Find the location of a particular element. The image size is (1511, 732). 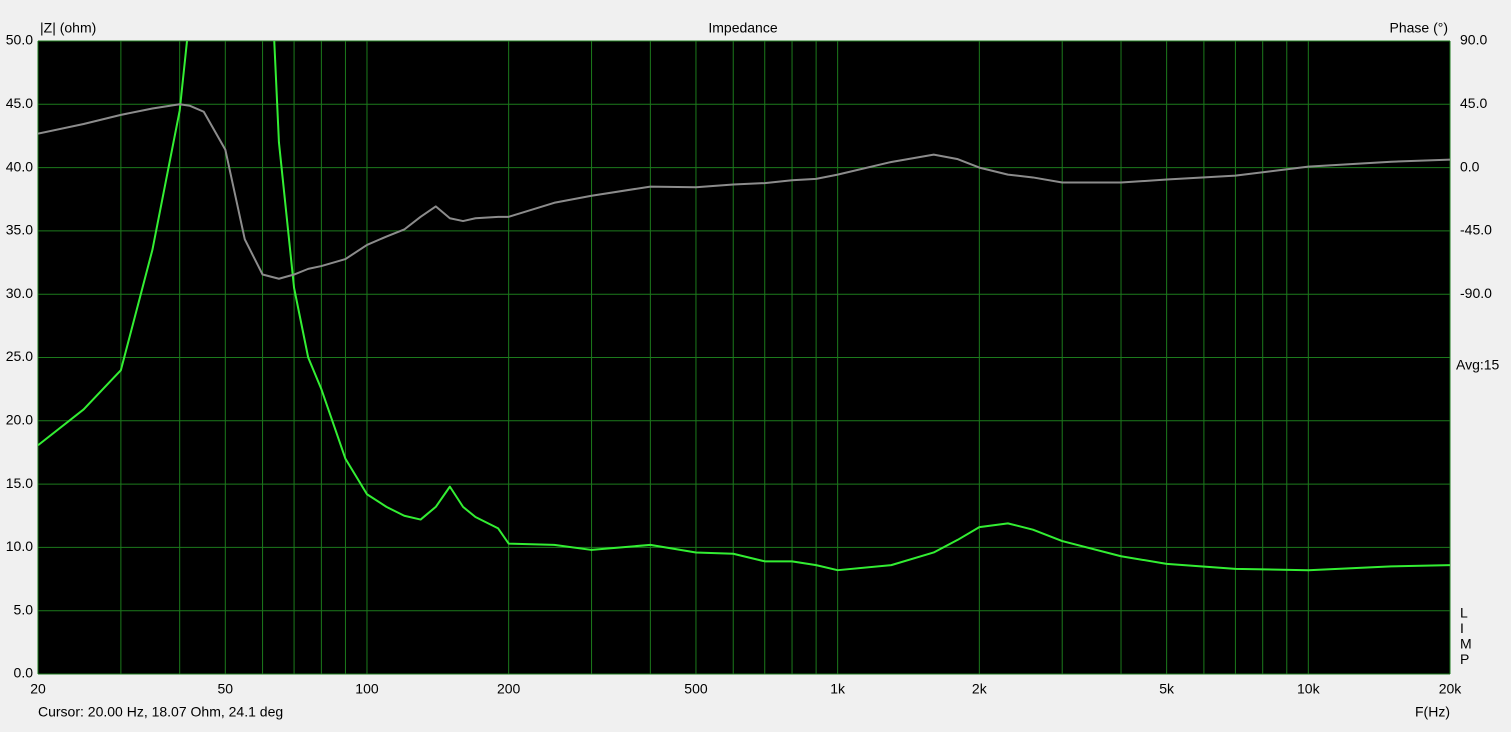

y2-tick-label: -90.0 is located at coordinates (1476, 293).